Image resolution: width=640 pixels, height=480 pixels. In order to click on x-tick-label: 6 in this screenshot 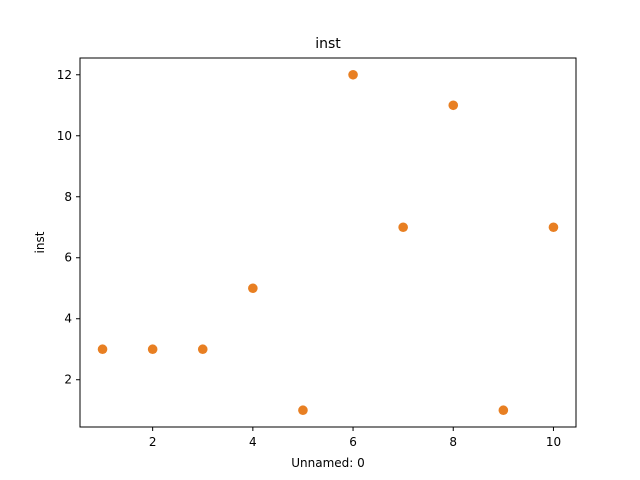, I will do `click(353, 442)`.